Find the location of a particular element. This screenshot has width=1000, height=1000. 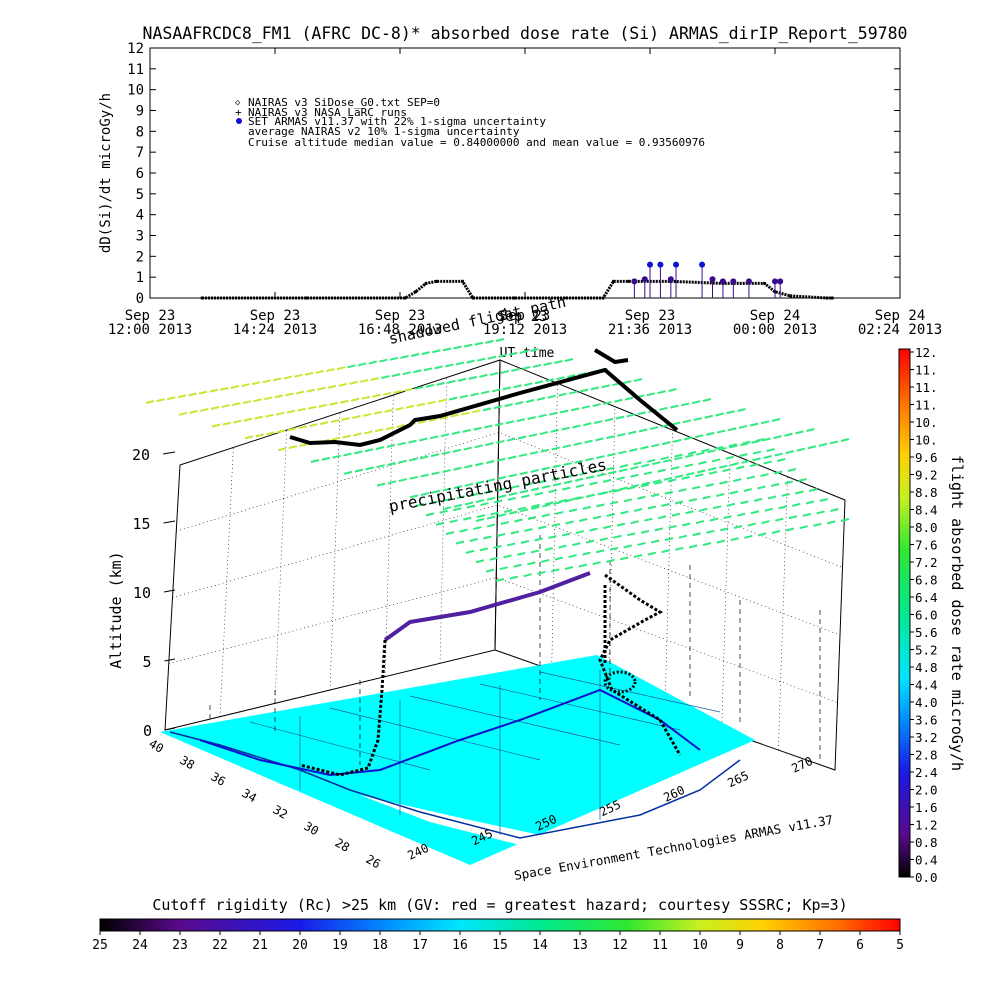

y-tick-label: 4 is located at coordinates (140, 216).